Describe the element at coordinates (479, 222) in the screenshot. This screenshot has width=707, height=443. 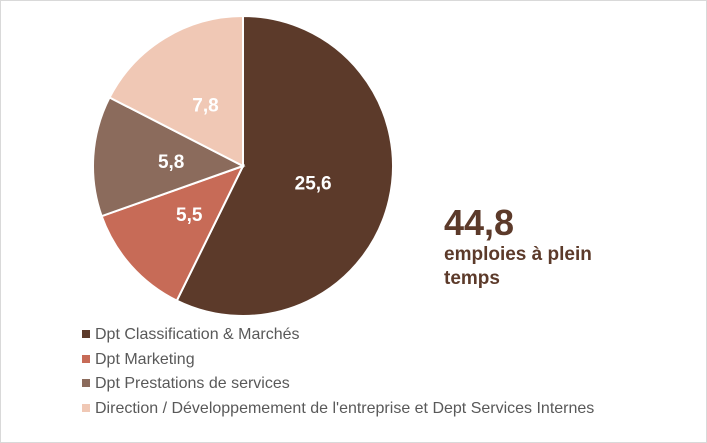
I see `total-value: 44,8` at that location.